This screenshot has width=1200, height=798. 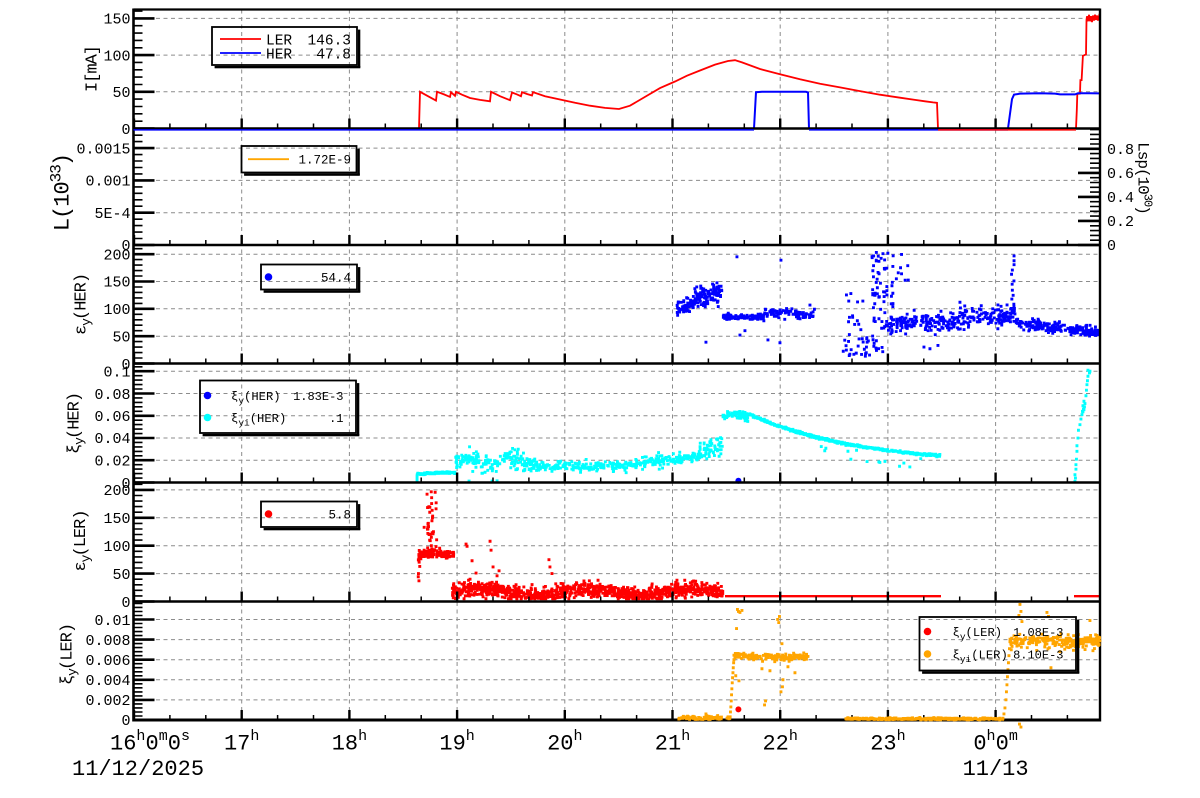 What do you see at coordinates (996, 769) in the screenshot?
I see `svg-text: 11/13` at bounding box center [996, 769].